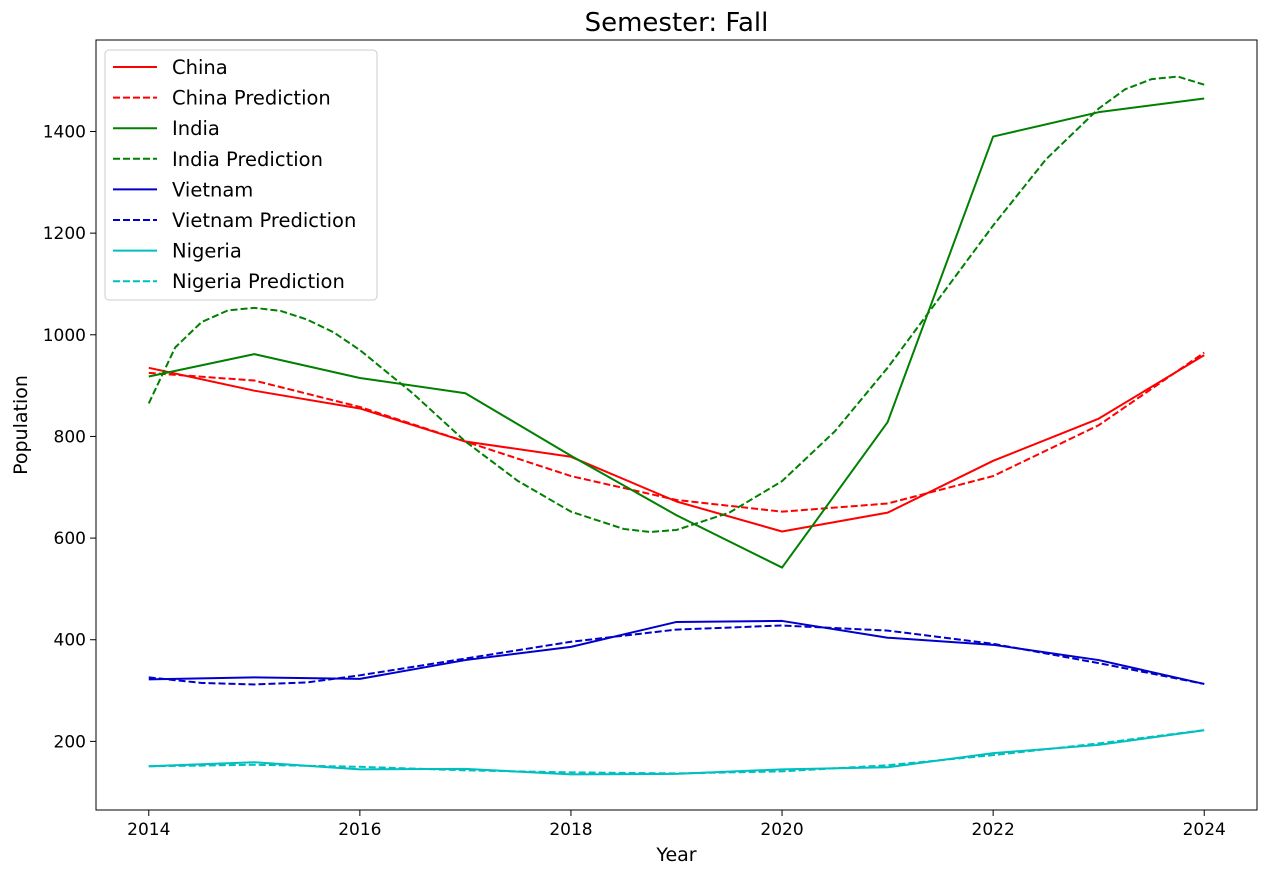 Image resolution: width=1267 pixels, height=874 pixels. What do you see at coordinates (200, 67) in the screenshot?
I see `legend-label-0: China` at bounding box center [200, 67].